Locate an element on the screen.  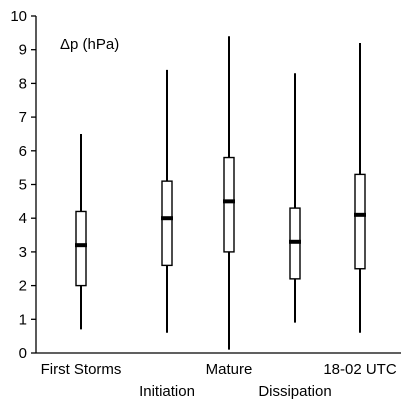
y-tick-label-8: 8 is located at coordinates (23, 83).